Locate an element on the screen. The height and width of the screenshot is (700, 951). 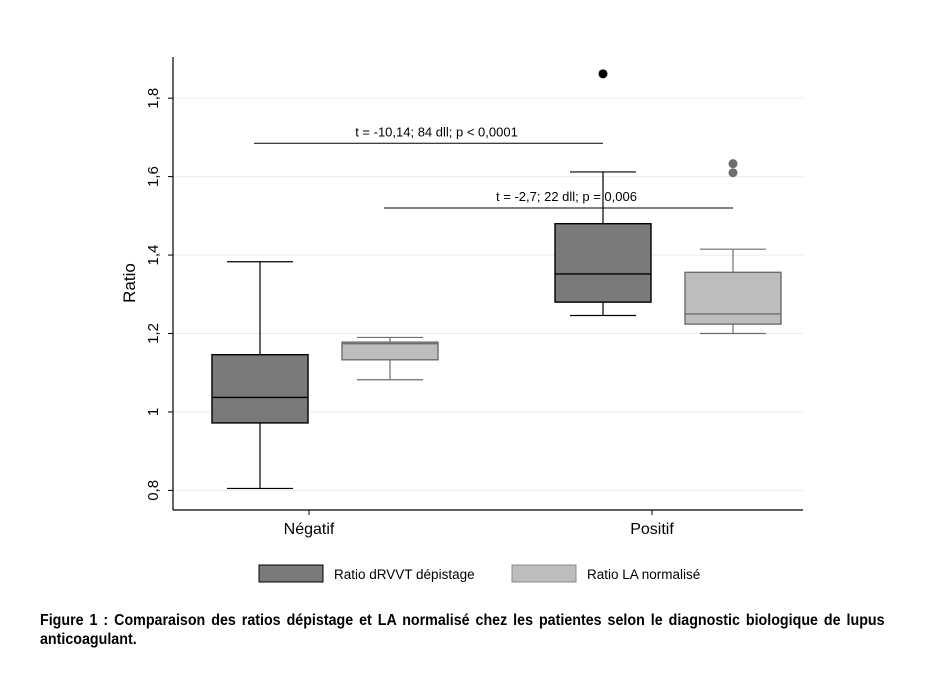
y-tick-label-5: 1,8 is located at coordinates (153, 98).